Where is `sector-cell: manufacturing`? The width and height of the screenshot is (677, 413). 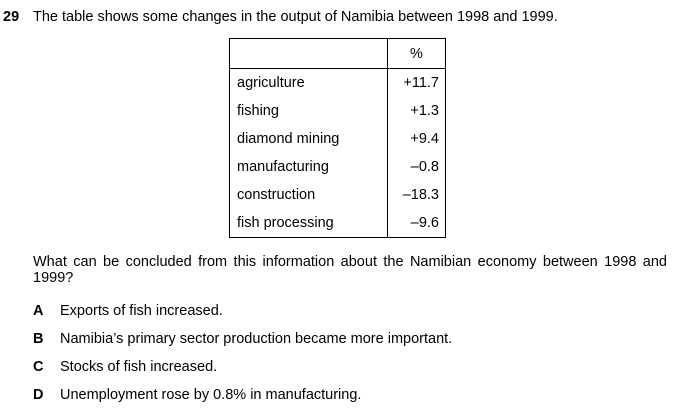
sector-cell: manufacturing is located at coordinates (308, 167).